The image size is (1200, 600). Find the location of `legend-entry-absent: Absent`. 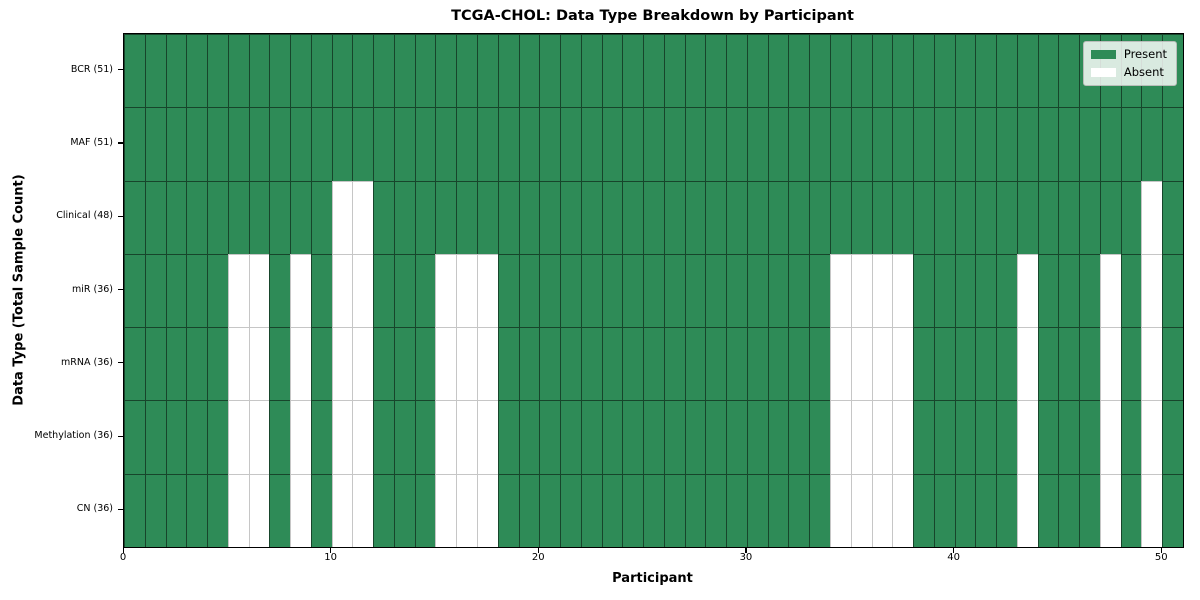

legend-entry-absent: Absent is located at coordinates (1128, 72).